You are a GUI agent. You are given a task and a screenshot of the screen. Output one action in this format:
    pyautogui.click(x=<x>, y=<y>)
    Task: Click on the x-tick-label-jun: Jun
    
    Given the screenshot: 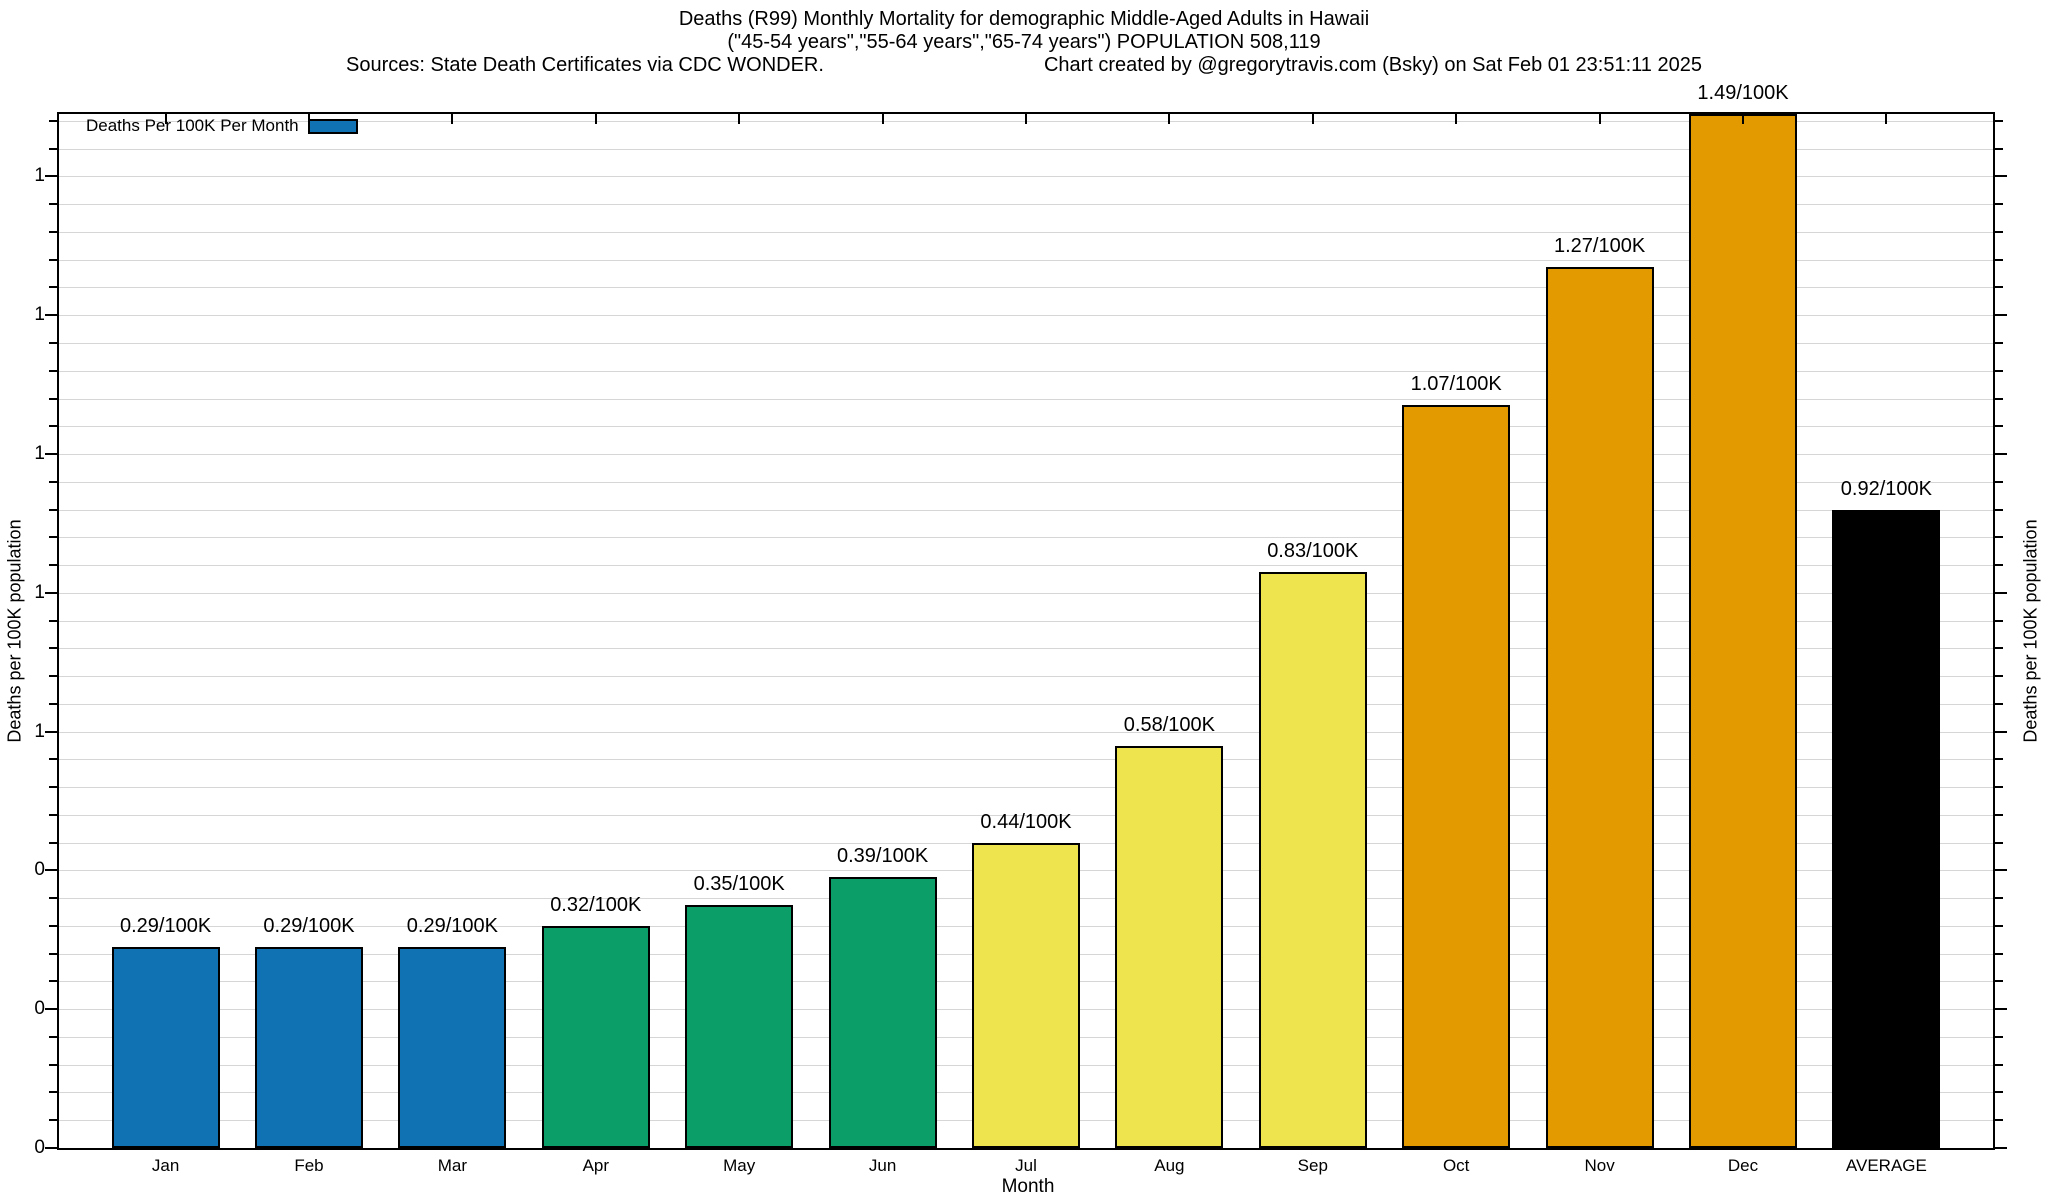 What is the action you would take?
    pyautogui.click(x=882, y=1165)
    